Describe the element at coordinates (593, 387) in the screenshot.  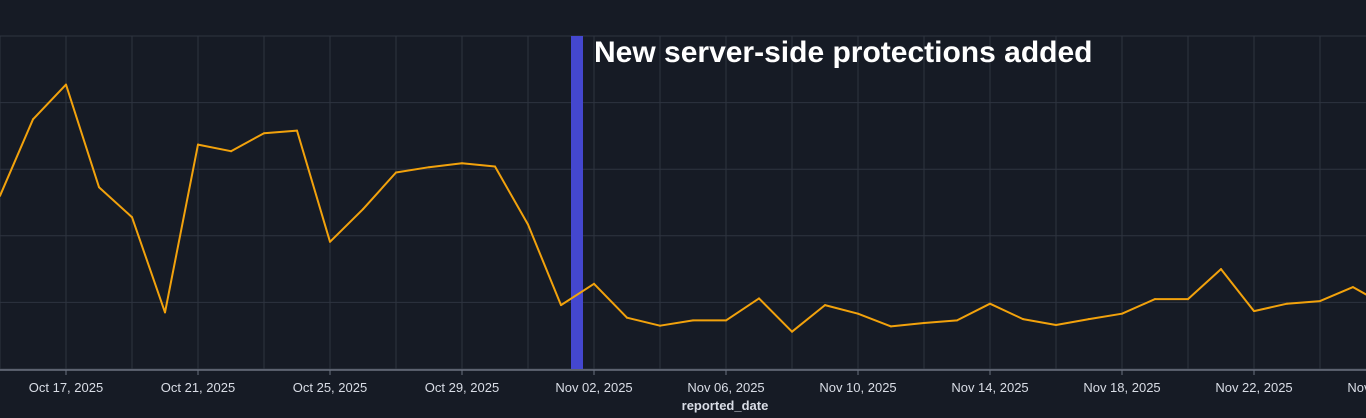
I see `x-tick-label: Nov 02, 2025` at that location.